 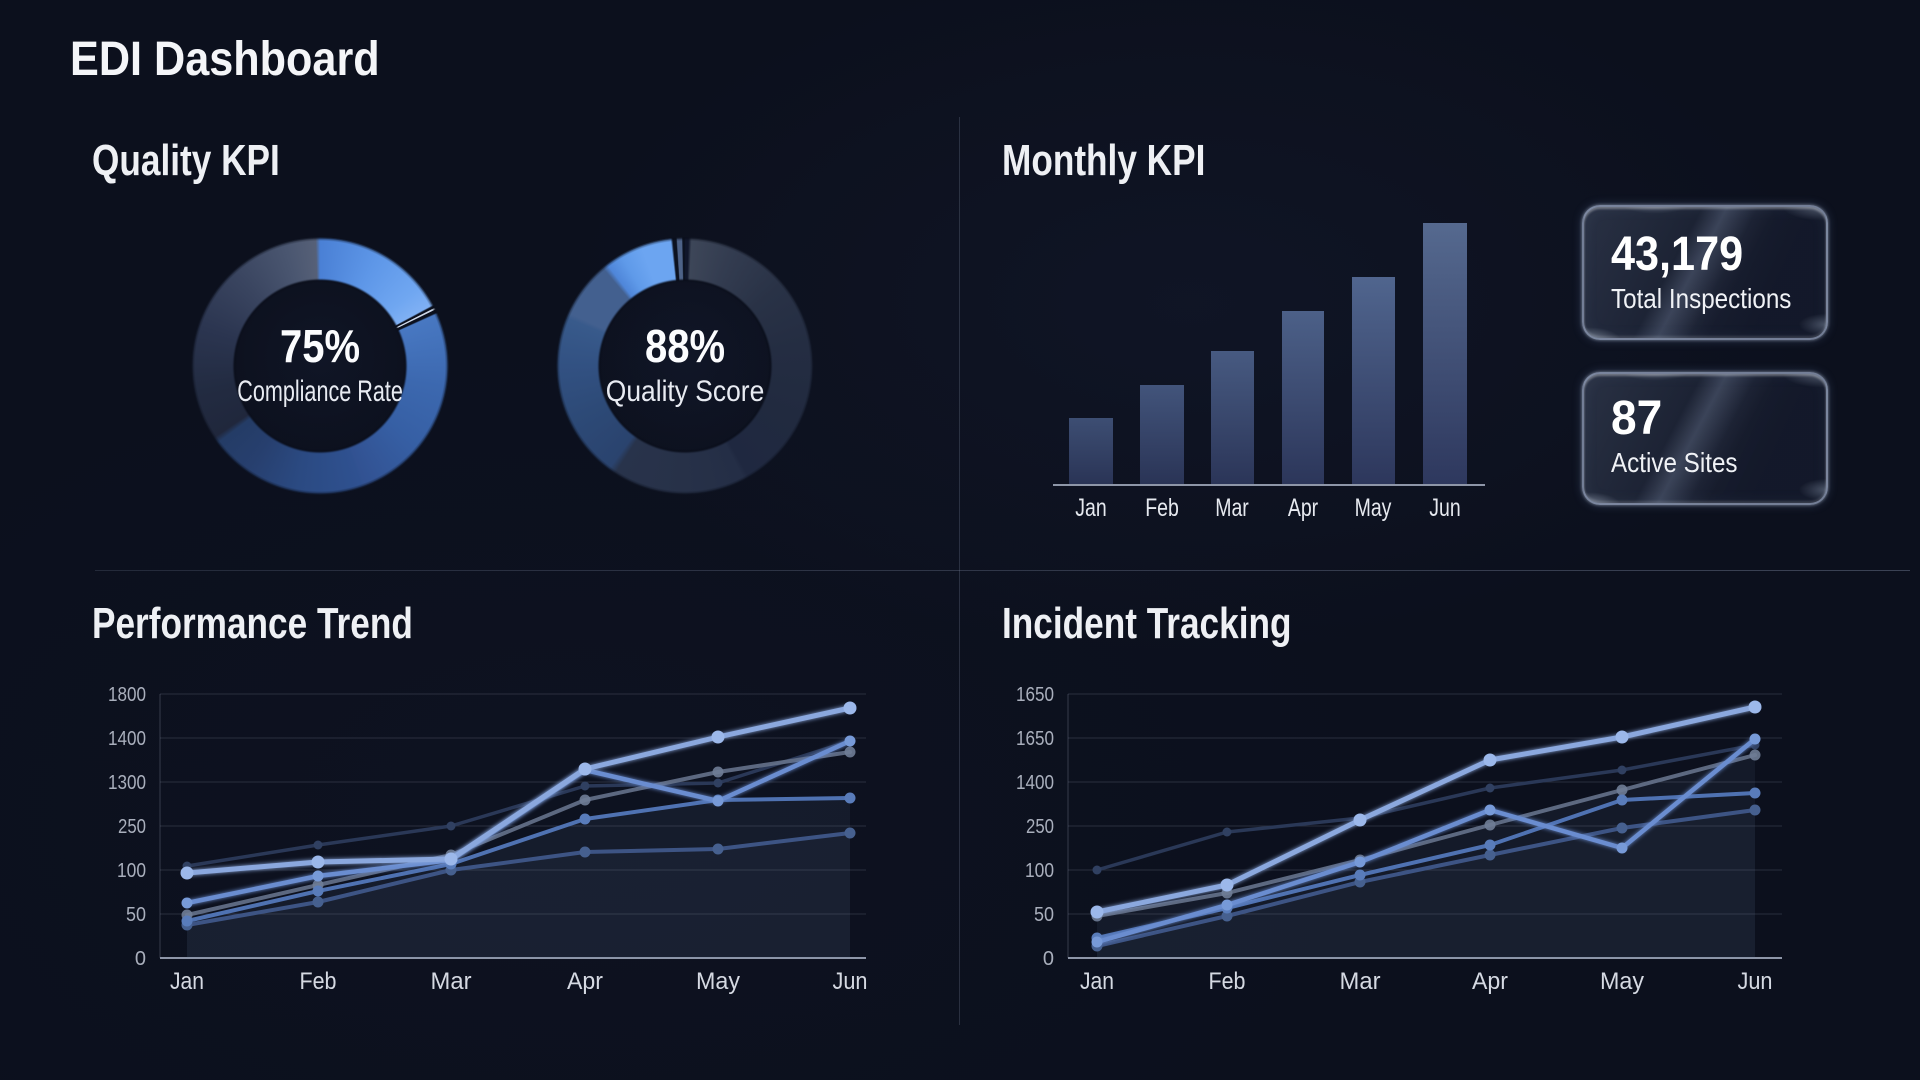 I want to click on svg-text: 1800, so click(x=127, y=695).